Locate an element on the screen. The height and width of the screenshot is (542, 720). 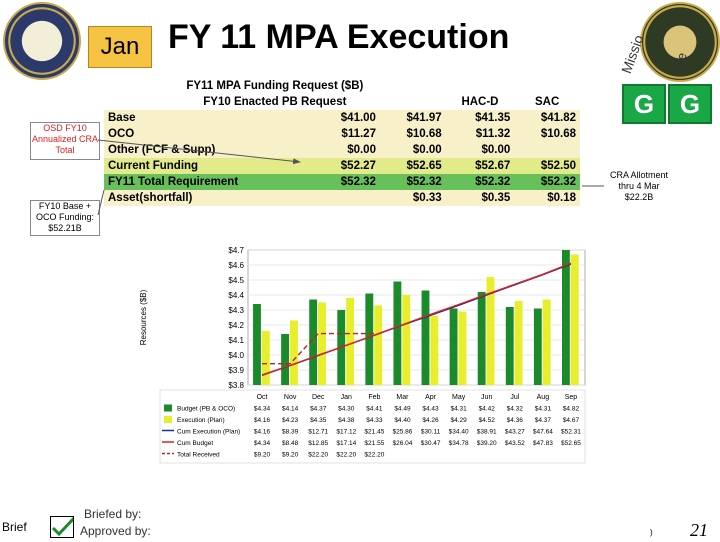
chief-seal-logo is located at coordinates (680, 42).